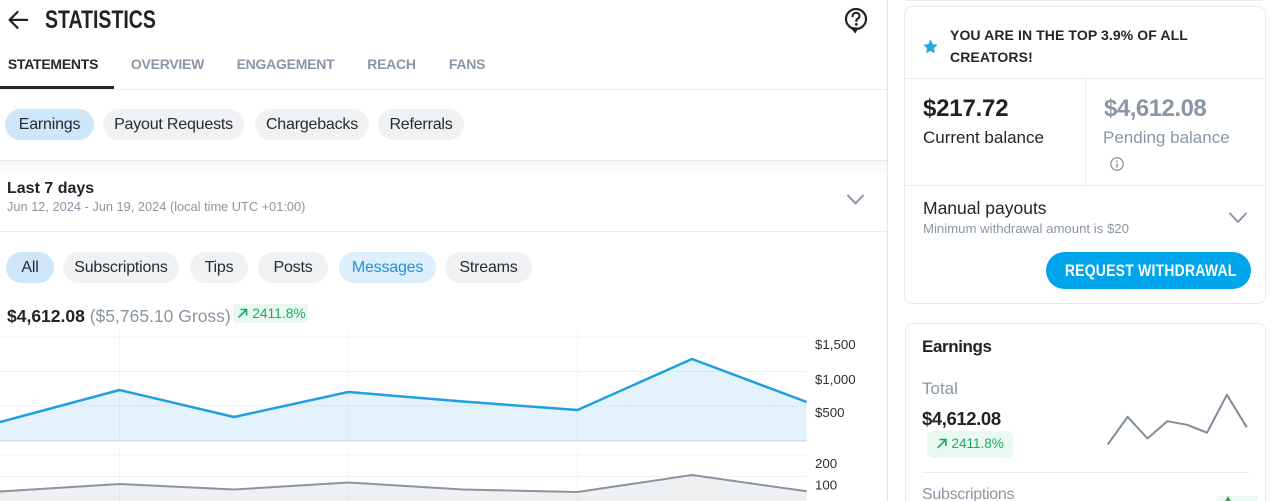  I want to click on svg-text: $1,500, so click(835, 344).